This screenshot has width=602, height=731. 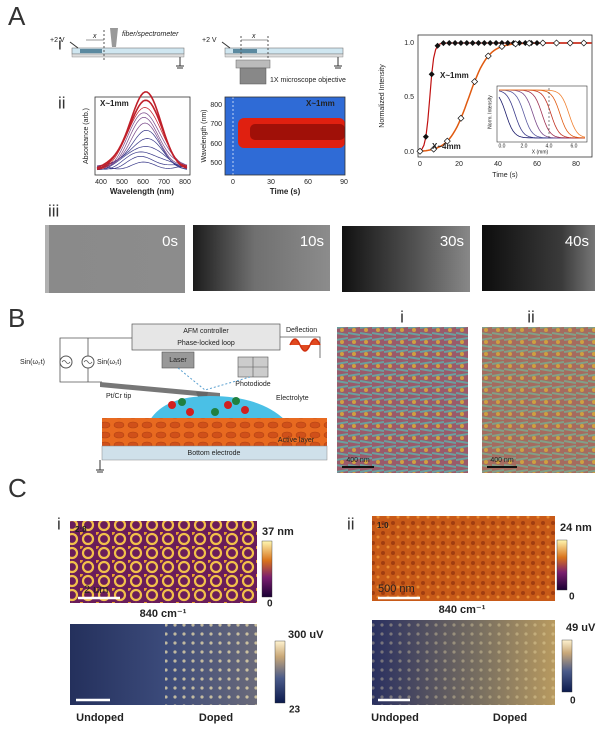 I want to click on inset-y-label: Norm. Intensity, so click(x=490, y=112).